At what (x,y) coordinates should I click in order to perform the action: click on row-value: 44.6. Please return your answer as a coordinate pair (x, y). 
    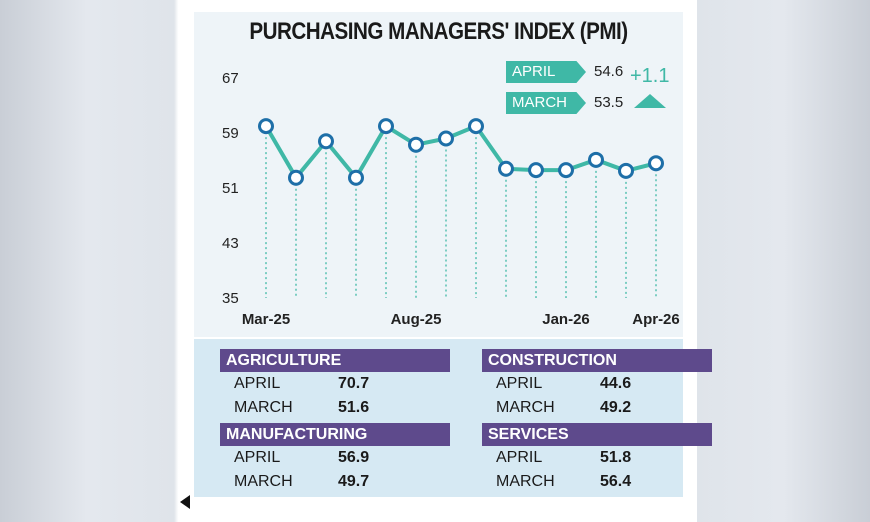
    Looking at the image, I should click on (616, 383).